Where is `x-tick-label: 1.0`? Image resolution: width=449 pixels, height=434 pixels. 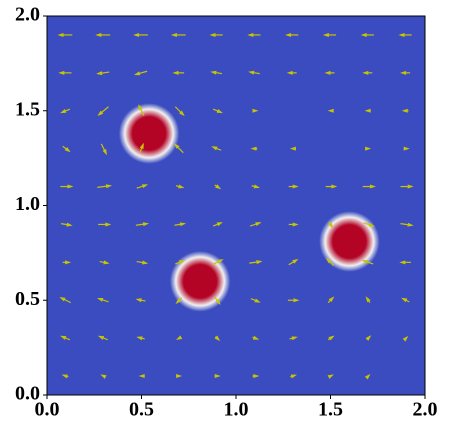
x-tick-label: 1.0 is located at coordinates (236, 410).